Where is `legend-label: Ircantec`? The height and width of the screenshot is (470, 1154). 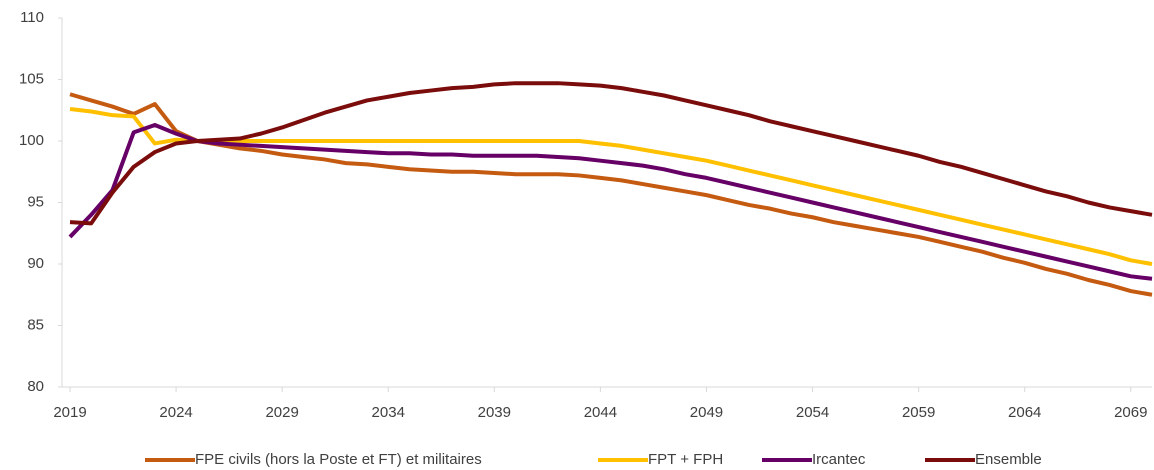 legend-label: Ircantec is located at coordinates (839, 459).